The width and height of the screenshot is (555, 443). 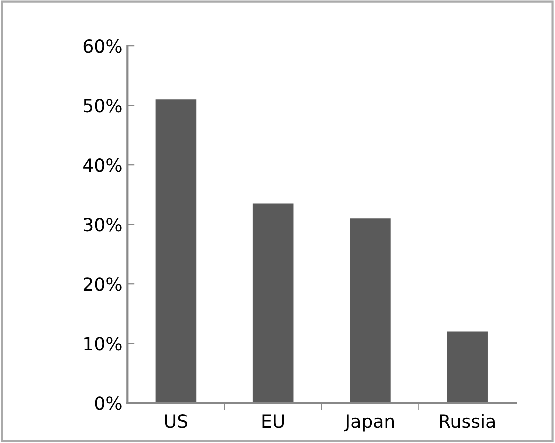 What do you see at coordinates (369, 423) in the screenshot?
I see `x-tick-label: Japan` at bounding box center [369, 423].